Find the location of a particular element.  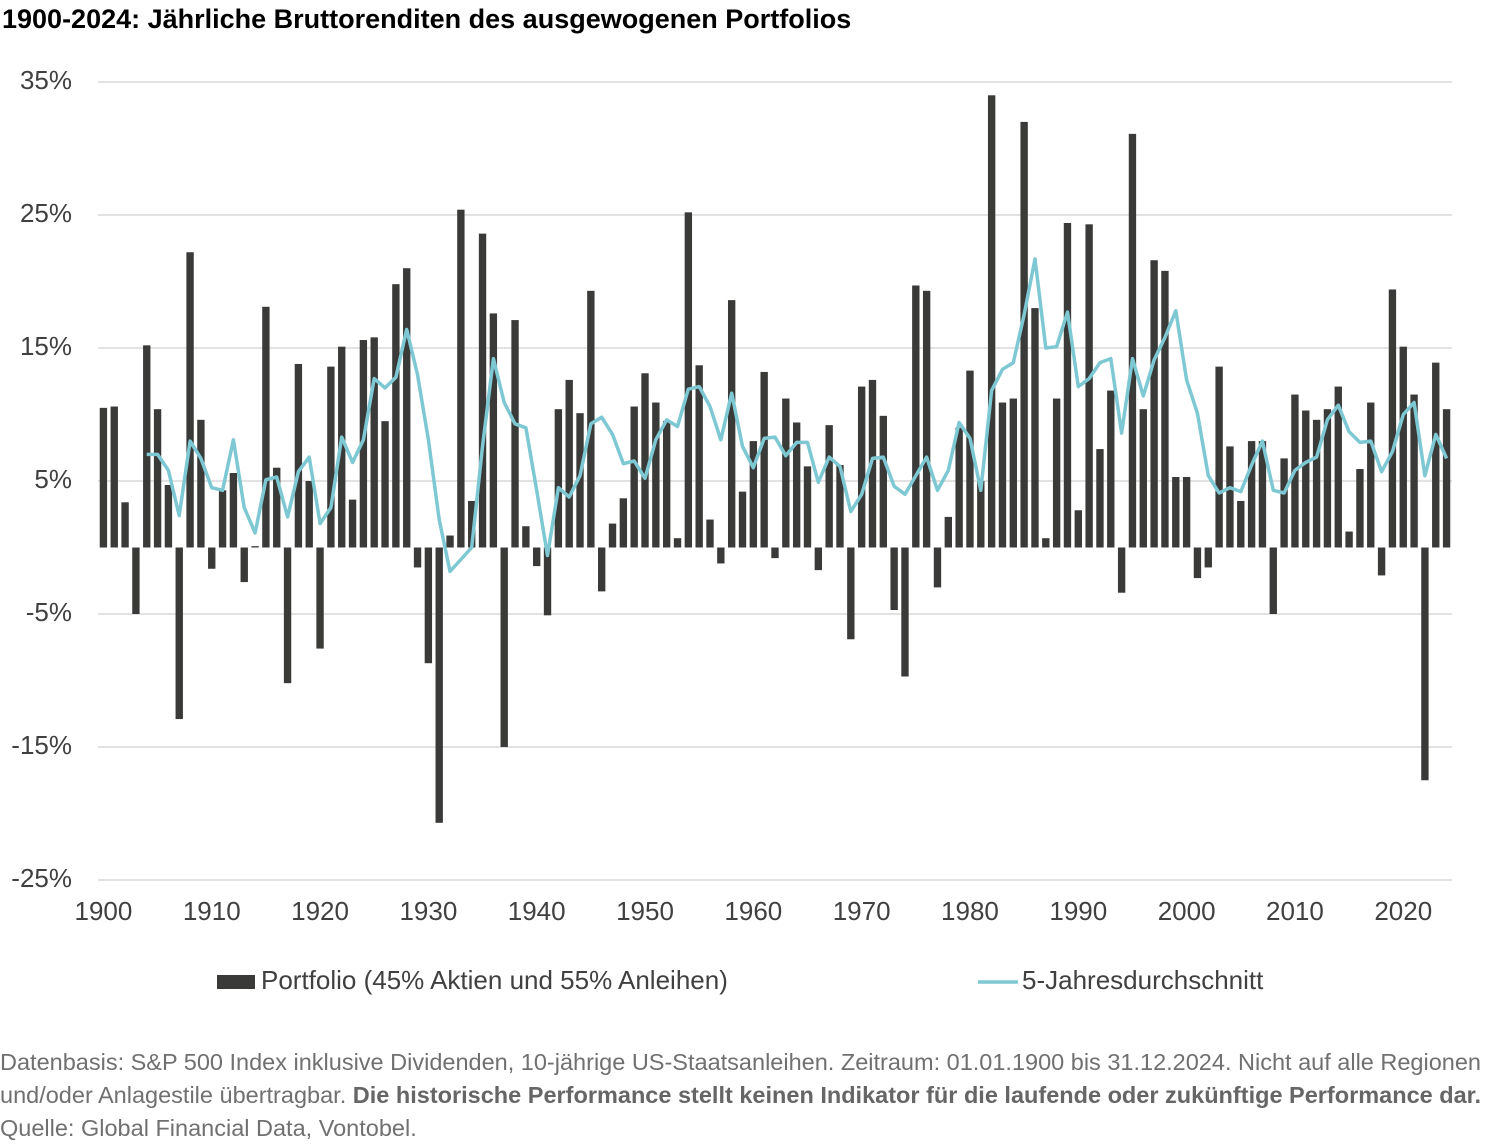

y-tick-label: 15% is located at coordinates (46, 346).